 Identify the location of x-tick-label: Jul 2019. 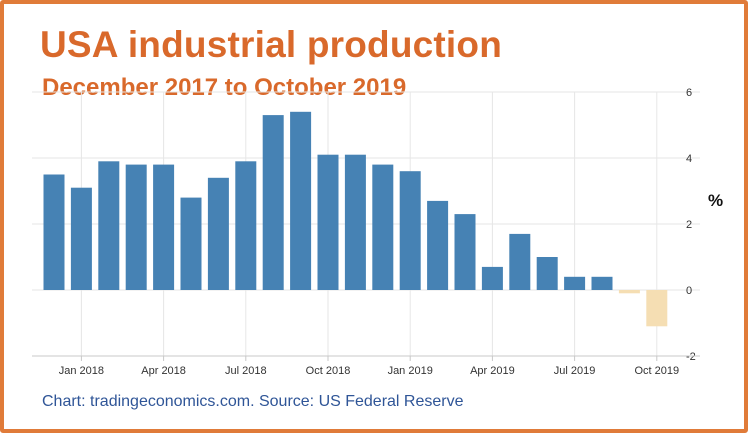
(575, 371).